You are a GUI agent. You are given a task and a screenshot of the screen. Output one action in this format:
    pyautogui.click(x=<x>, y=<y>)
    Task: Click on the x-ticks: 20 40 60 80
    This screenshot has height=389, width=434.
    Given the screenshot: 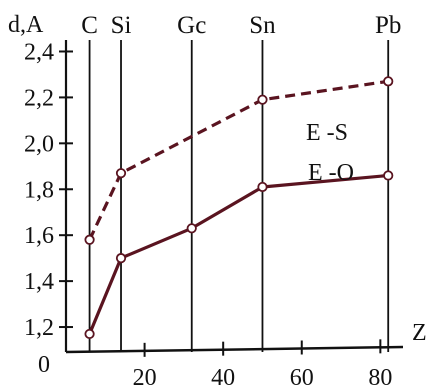 What is the action you would take?
    pyautogui.click(x=262, y=364)
    